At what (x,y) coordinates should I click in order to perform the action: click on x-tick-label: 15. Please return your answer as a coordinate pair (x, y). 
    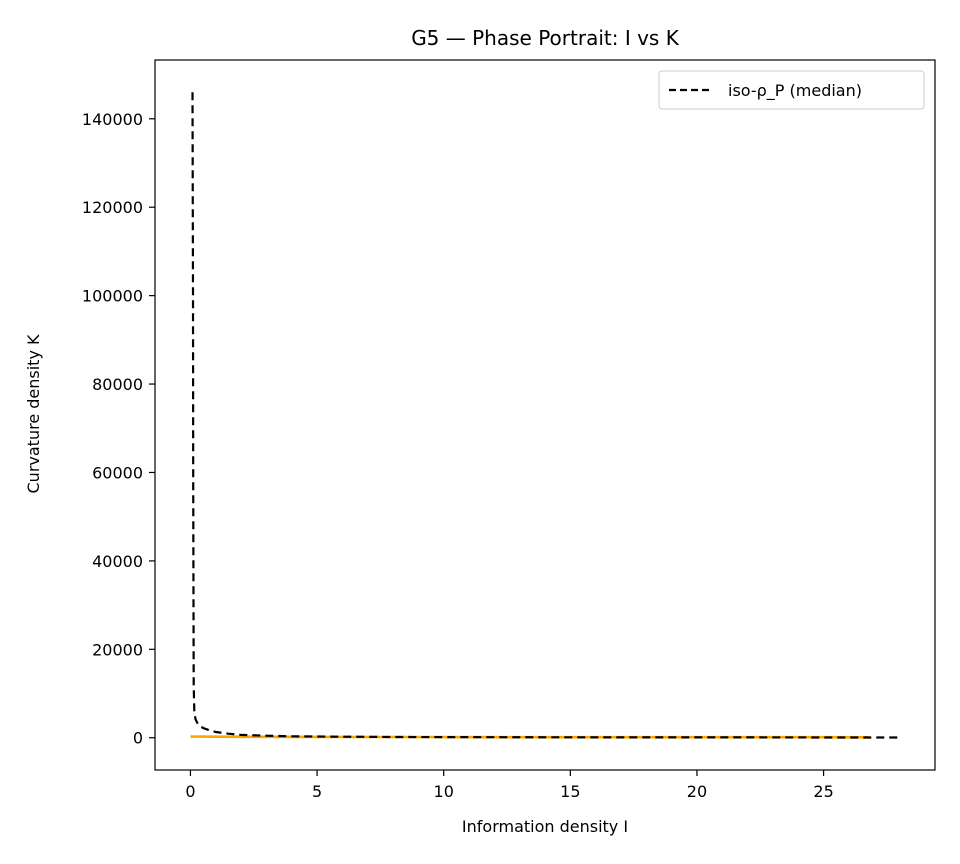
    Looking at the image, I should click on (570, 791).